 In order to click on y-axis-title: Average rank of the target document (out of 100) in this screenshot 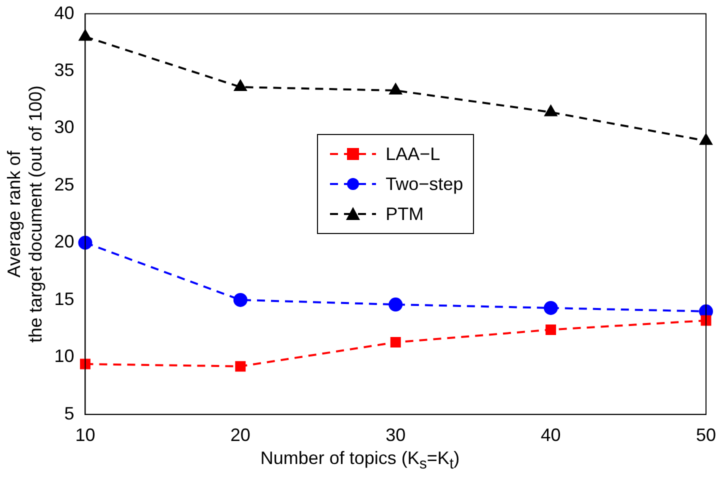, I will do `click(25, 214)`.